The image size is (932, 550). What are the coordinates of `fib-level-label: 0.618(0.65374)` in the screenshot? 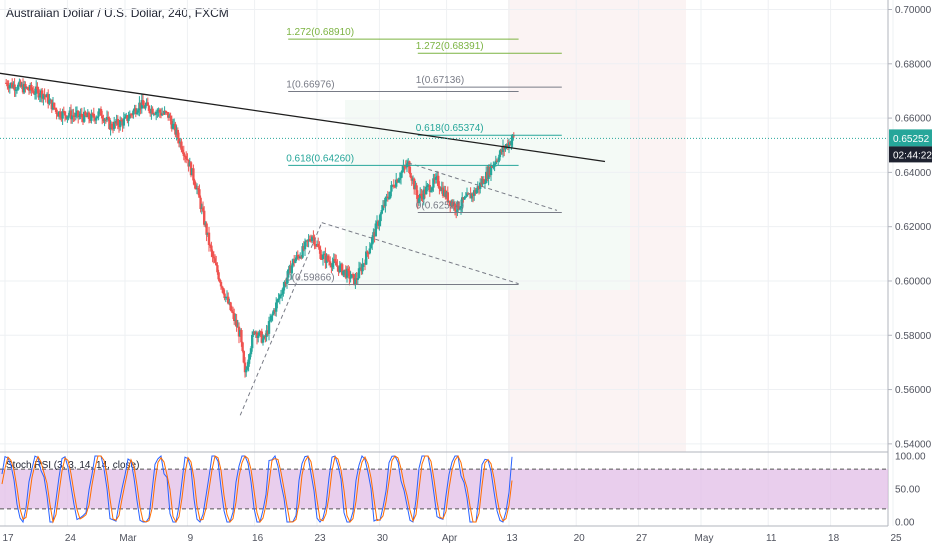 It's located at (450, 128).